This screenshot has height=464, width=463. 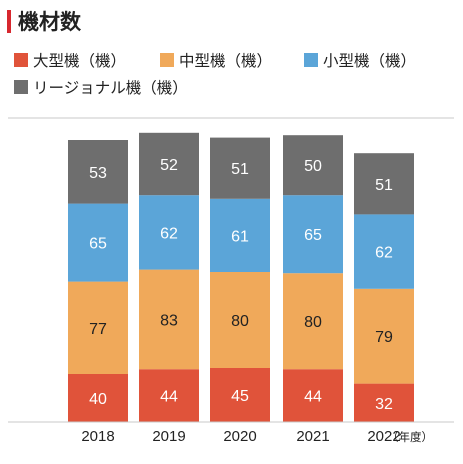 I want to click on data-label-2020-3: 51, so click(x=240, y=169).